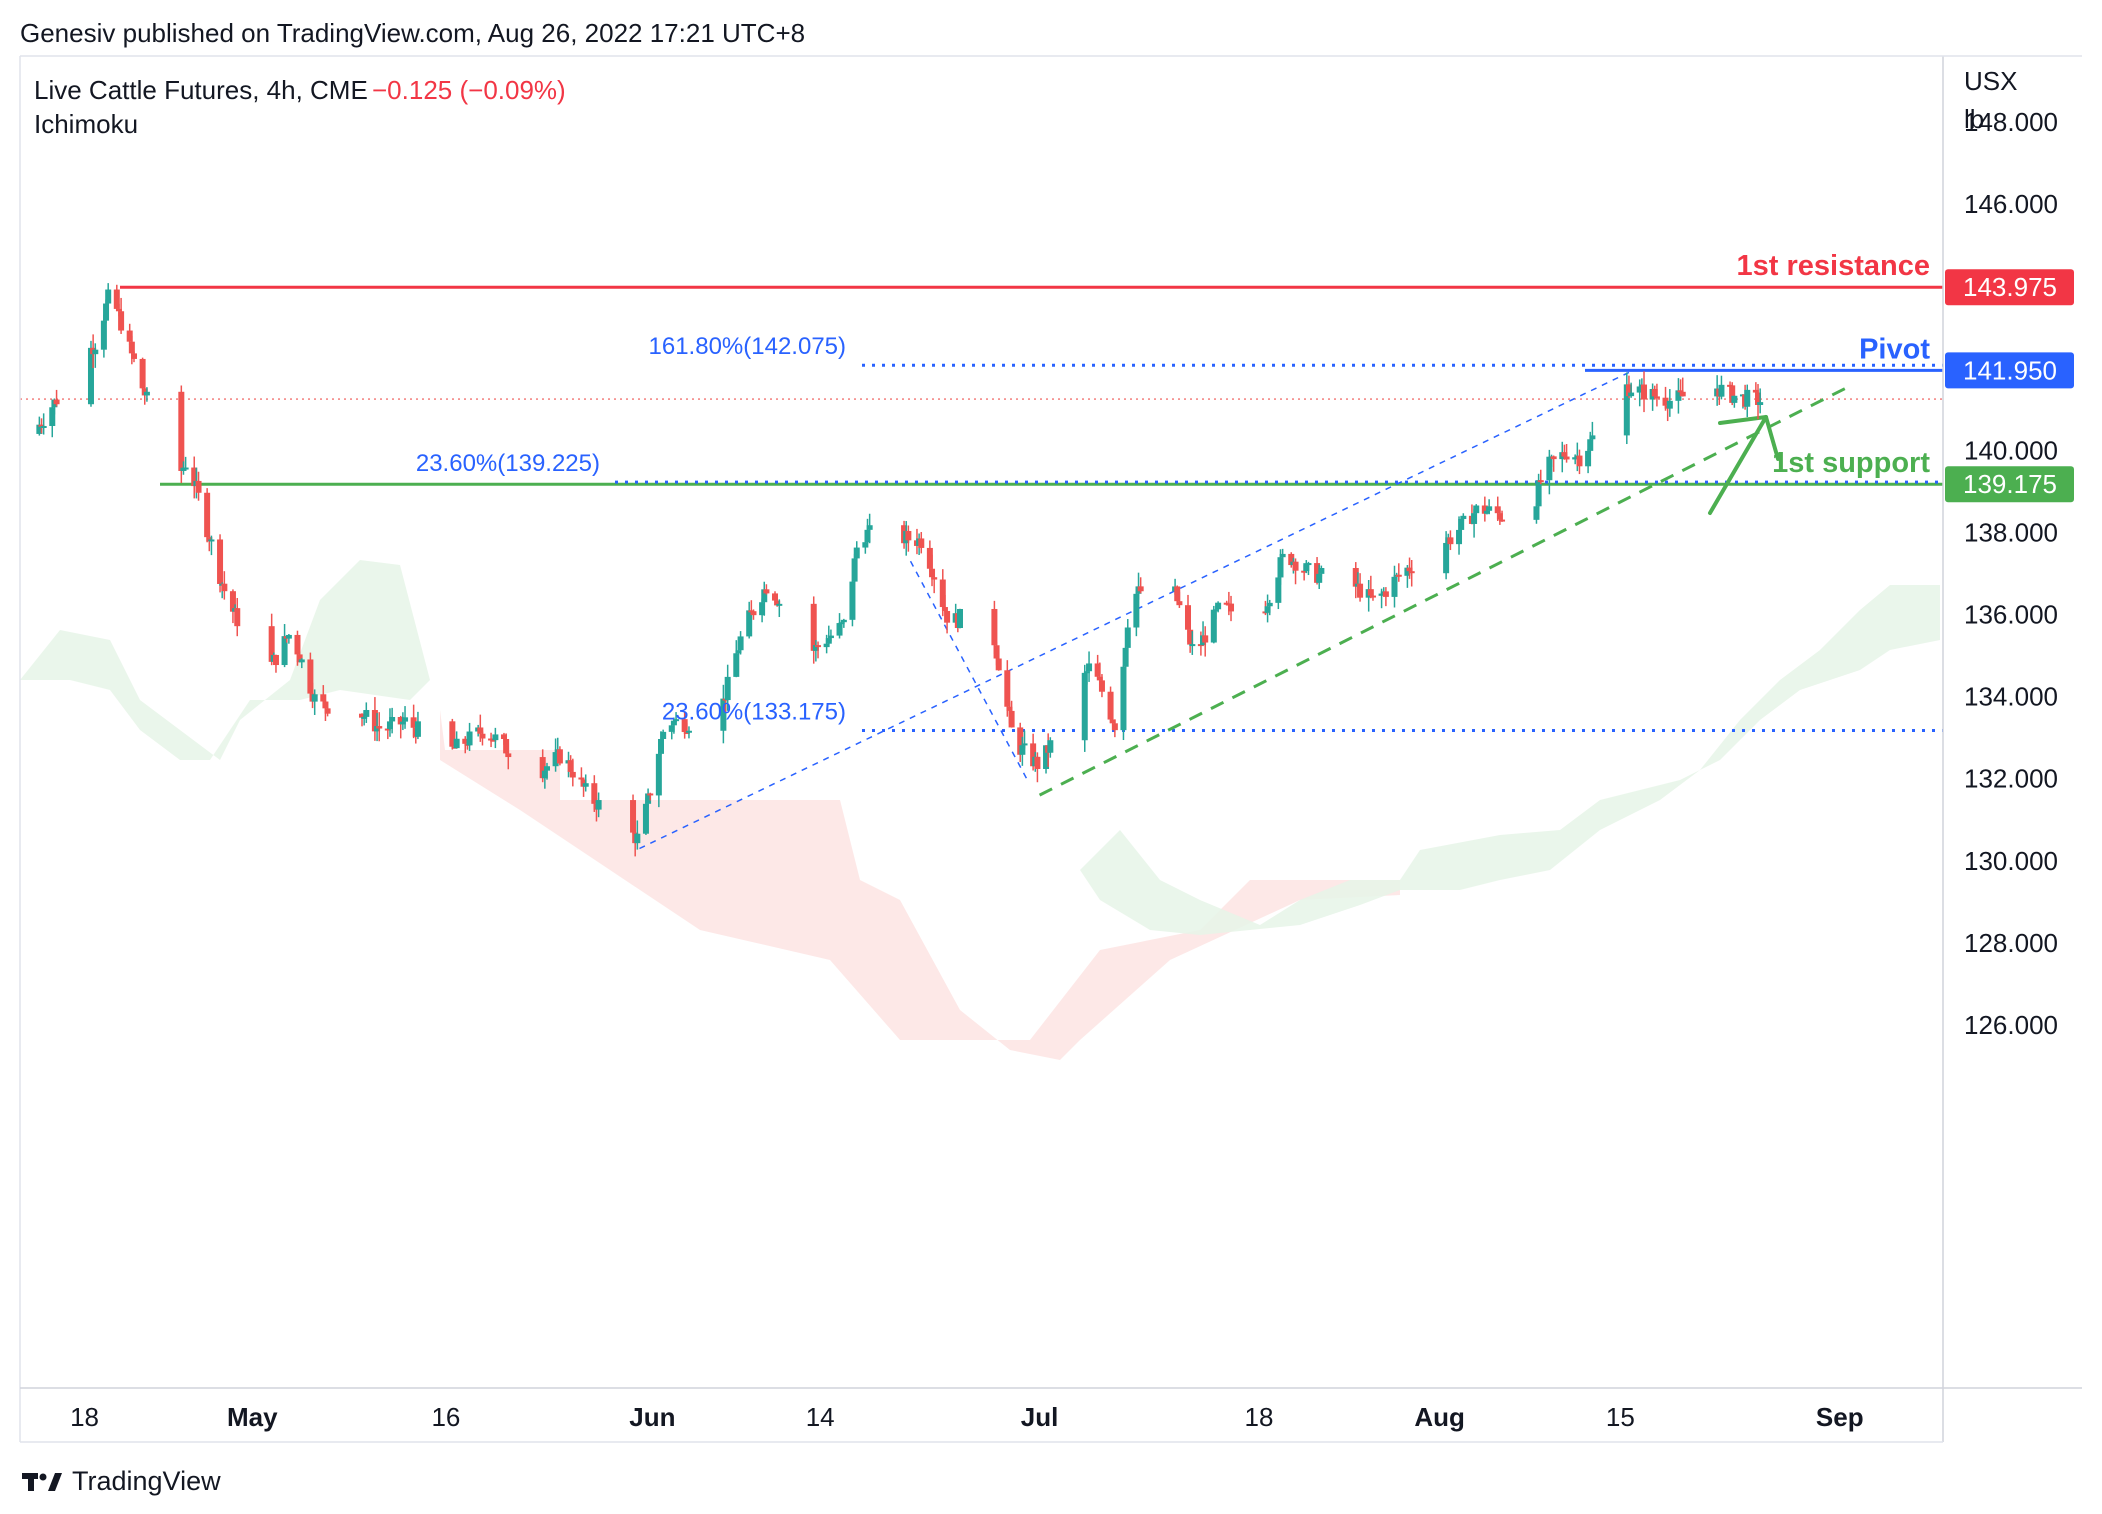 This screenshot has height=1514, width=2102. What do you see at coordinates (2009, 484) in the screenshot?
I see `support-tag` at bounding box center [2009, 484].